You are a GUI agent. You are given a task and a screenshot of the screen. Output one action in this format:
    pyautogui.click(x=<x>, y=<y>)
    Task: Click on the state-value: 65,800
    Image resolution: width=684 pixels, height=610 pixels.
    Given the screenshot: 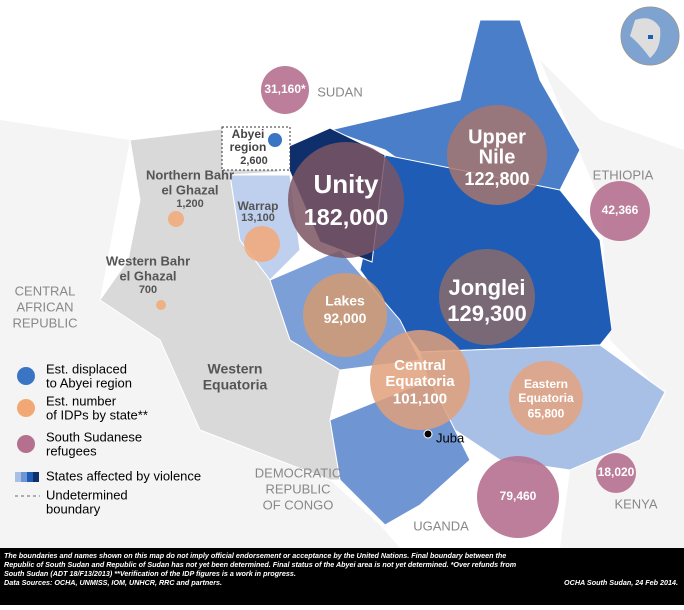 What is the action you would take?
    pyautogui.click(x=546, y=413)
    